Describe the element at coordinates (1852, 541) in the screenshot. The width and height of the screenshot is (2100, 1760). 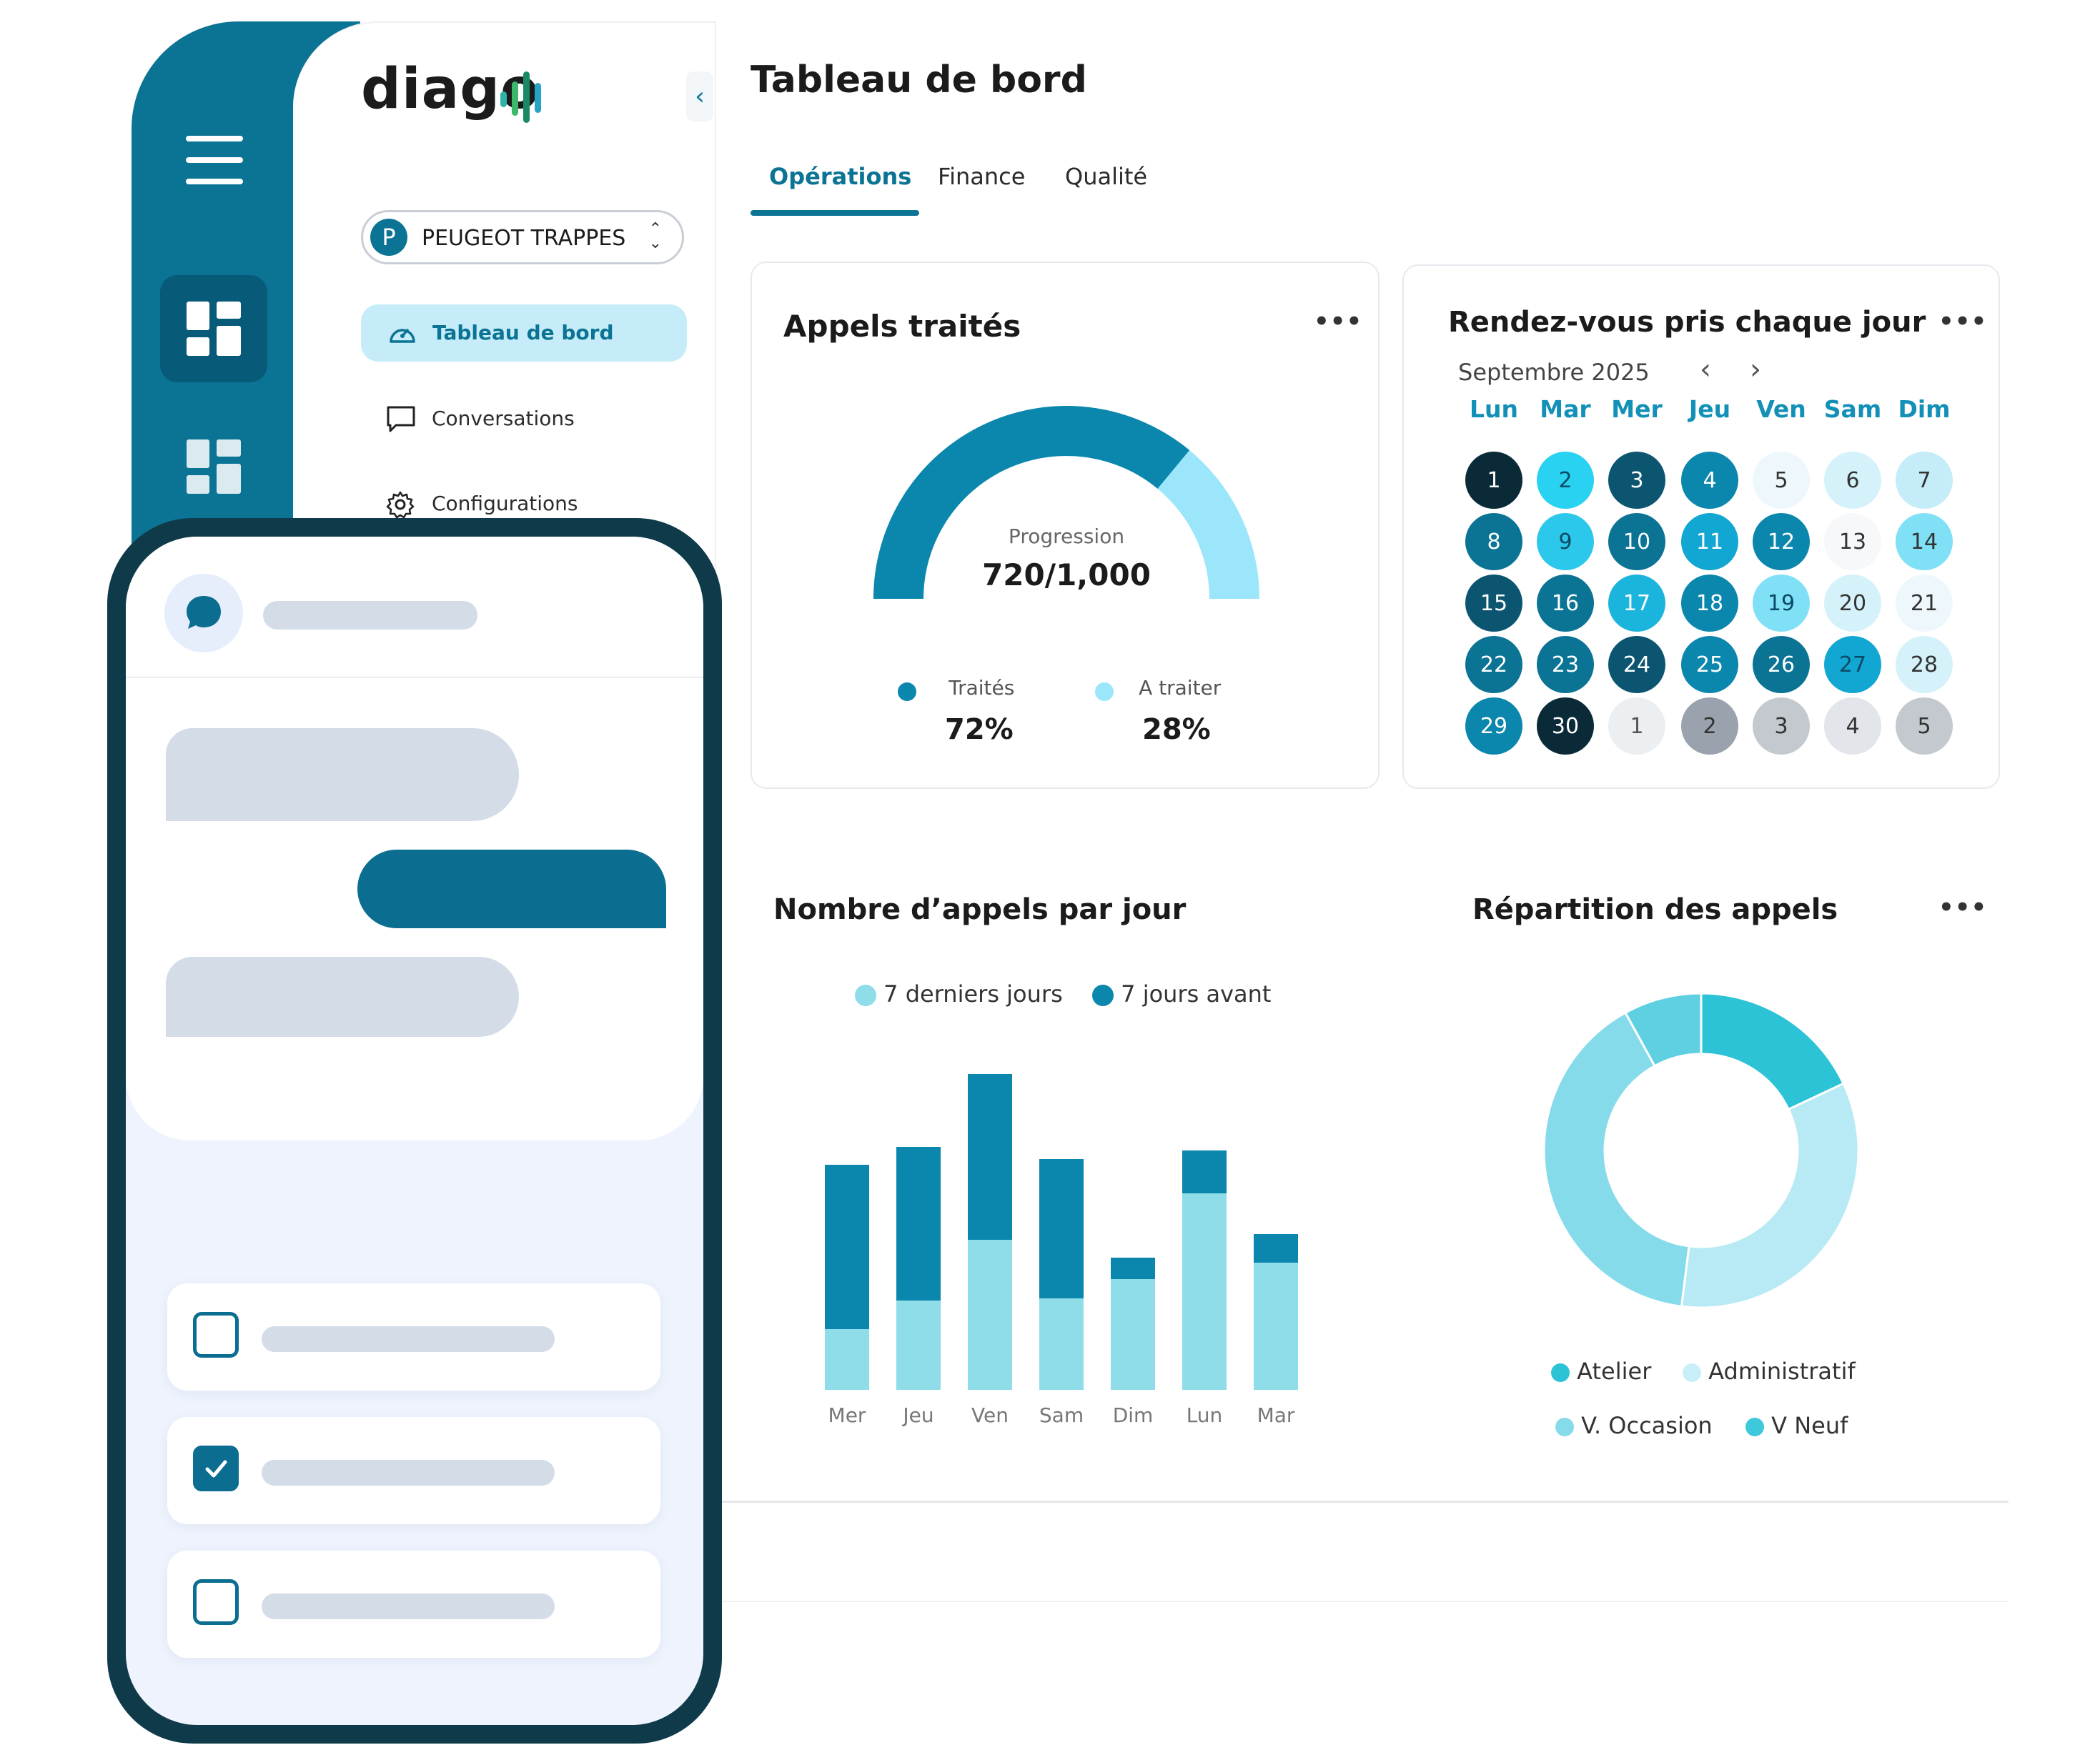
I see `calendar-day: 13` at that location.